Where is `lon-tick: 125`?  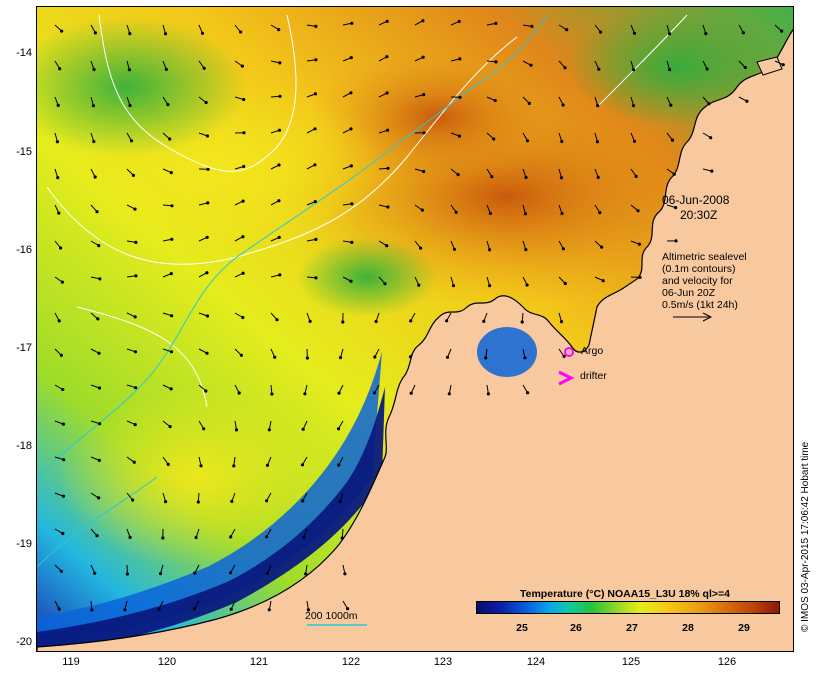 lon-tick: 125 is located at coordinates (631, 662).